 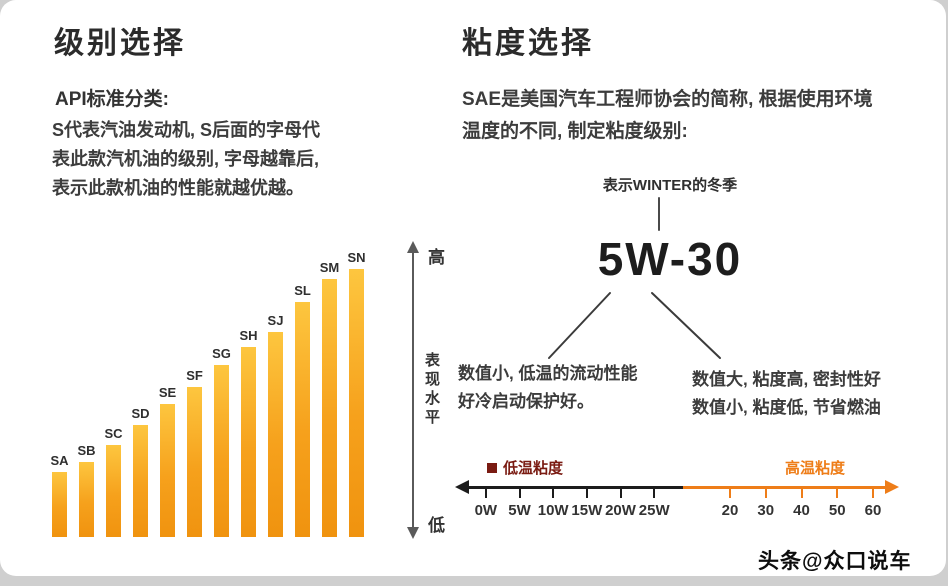 What do you see at coordinates (120, 43) in the screenshot?
I see `left-section-title: 级别选择` at bounding box center [120, 43].